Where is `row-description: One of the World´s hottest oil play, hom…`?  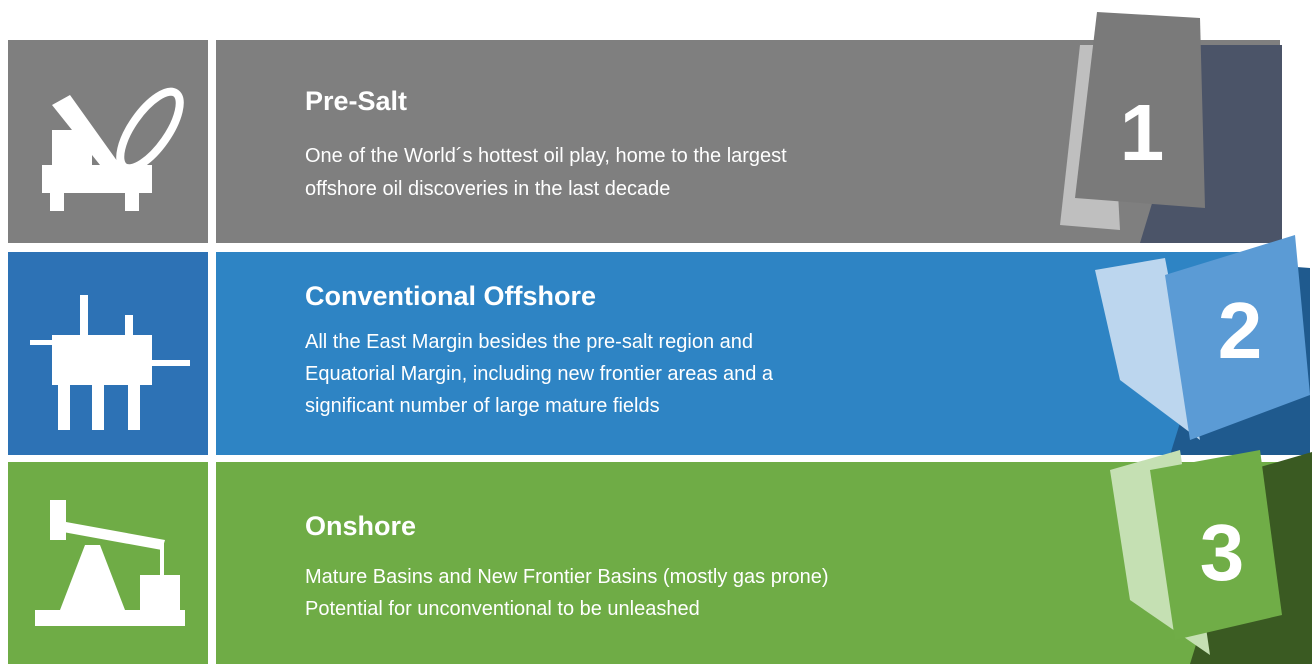 row-description: One of the World´s hottest oil play, hom… is located at coordinates (546, 156).